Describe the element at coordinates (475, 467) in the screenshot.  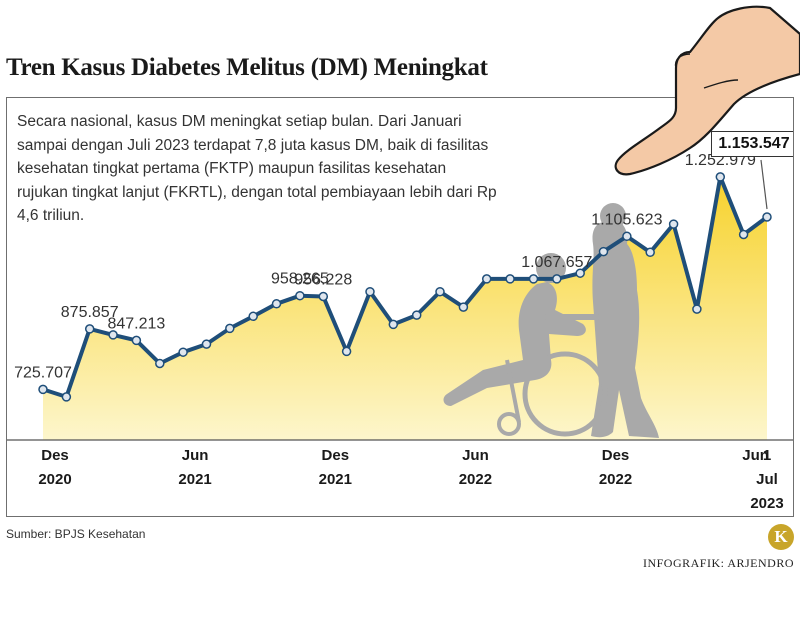
I see `x-tick-label: Jun 2022` at that location.